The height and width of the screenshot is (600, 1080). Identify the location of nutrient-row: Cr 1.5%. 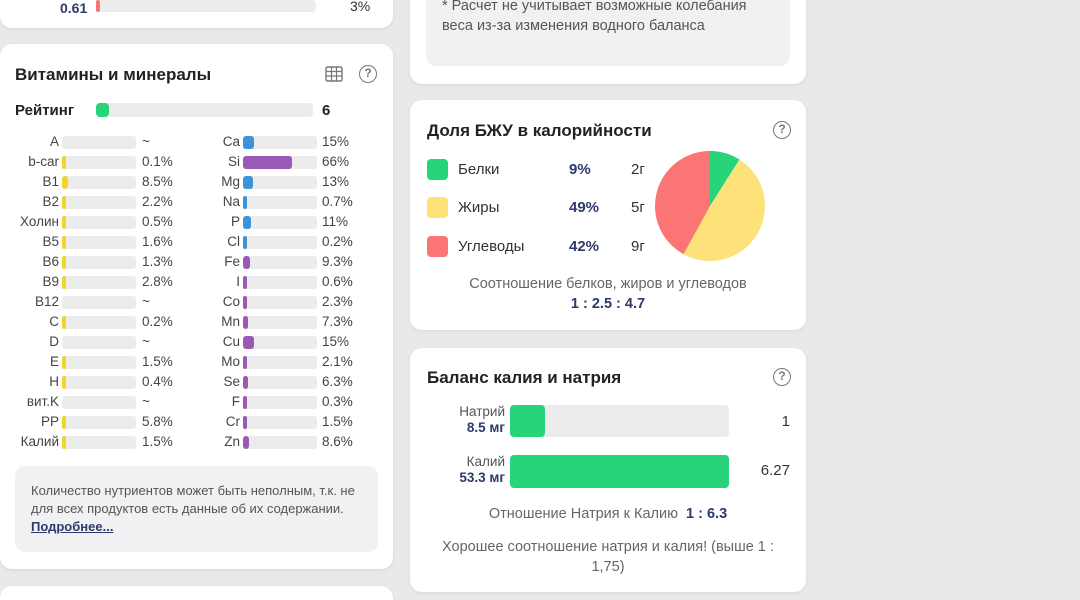
(196, 422).